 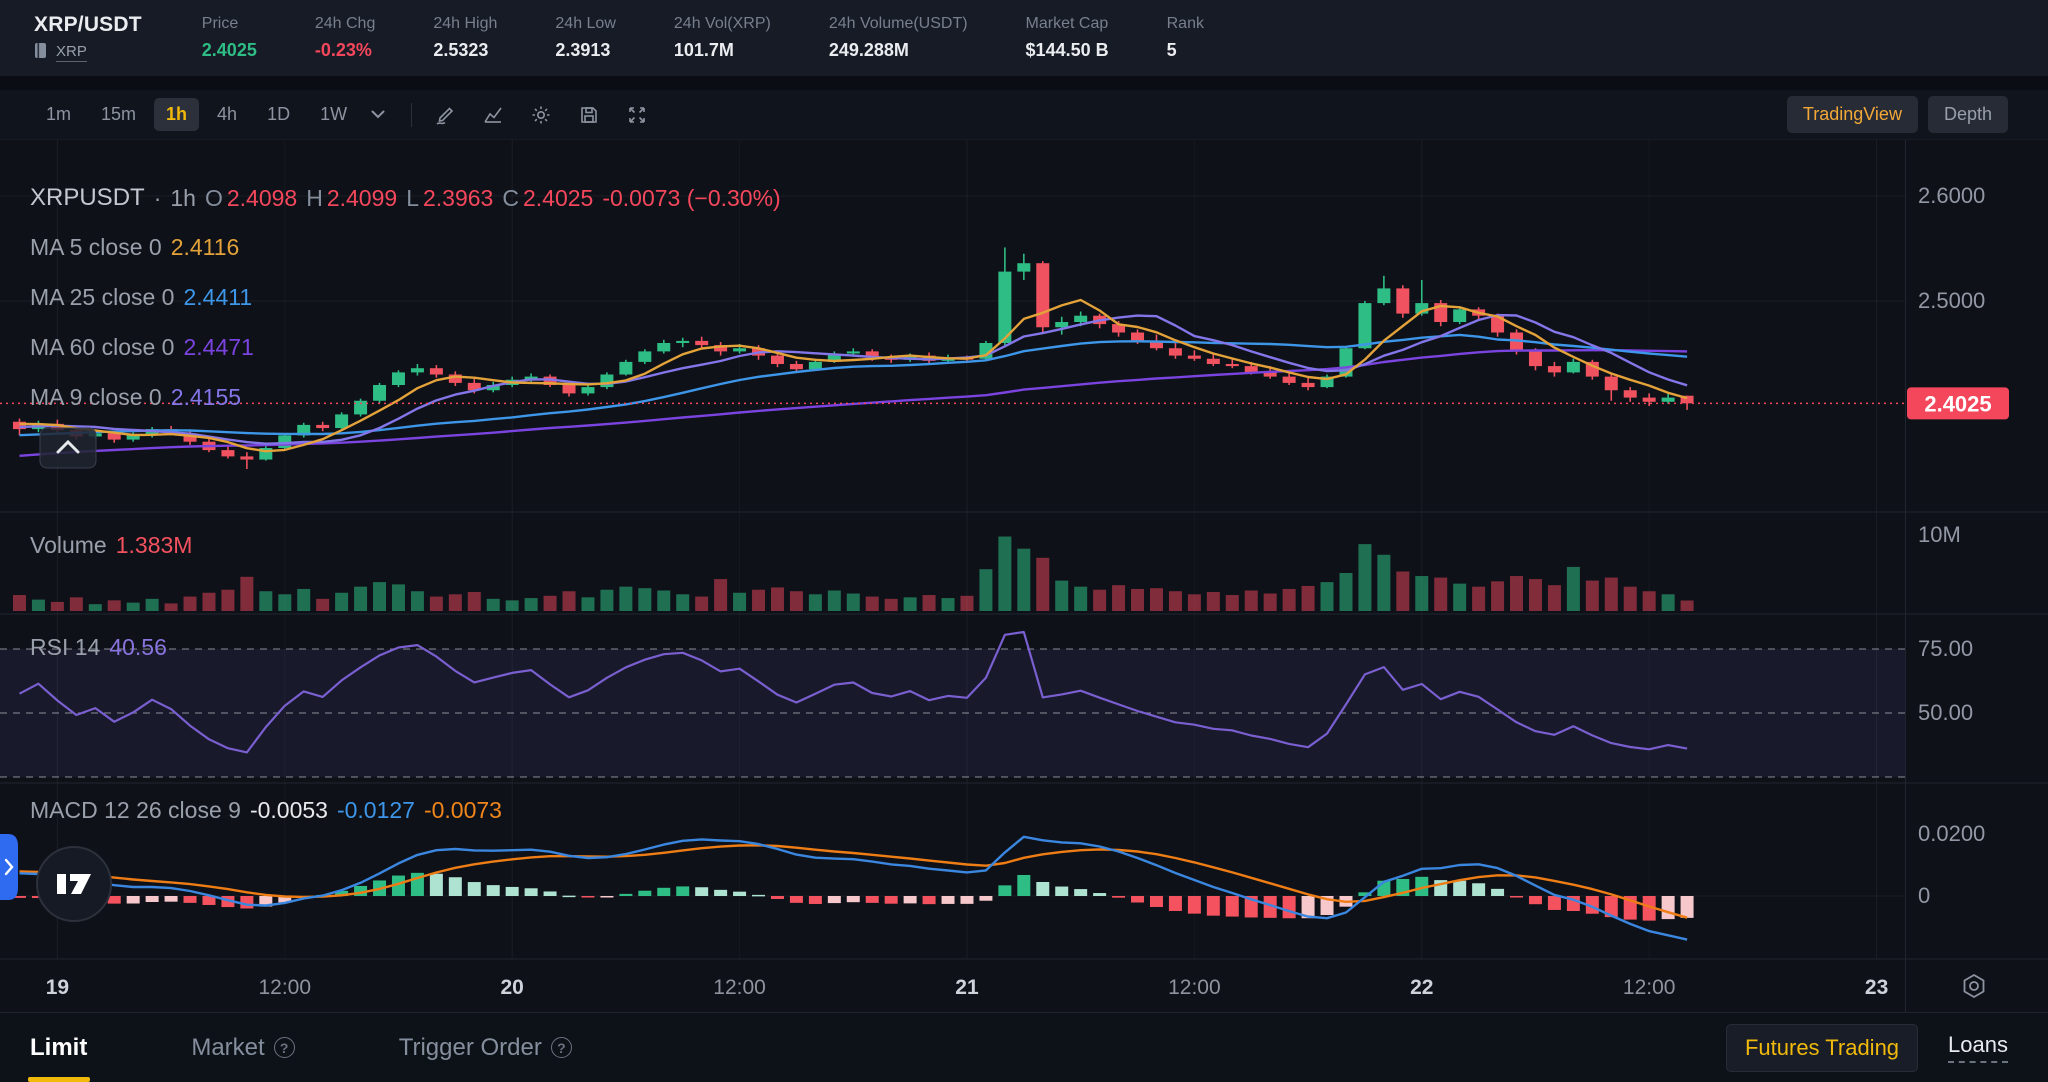 I want to click on svg-text: 75.00, so click(x=1945, y=648).